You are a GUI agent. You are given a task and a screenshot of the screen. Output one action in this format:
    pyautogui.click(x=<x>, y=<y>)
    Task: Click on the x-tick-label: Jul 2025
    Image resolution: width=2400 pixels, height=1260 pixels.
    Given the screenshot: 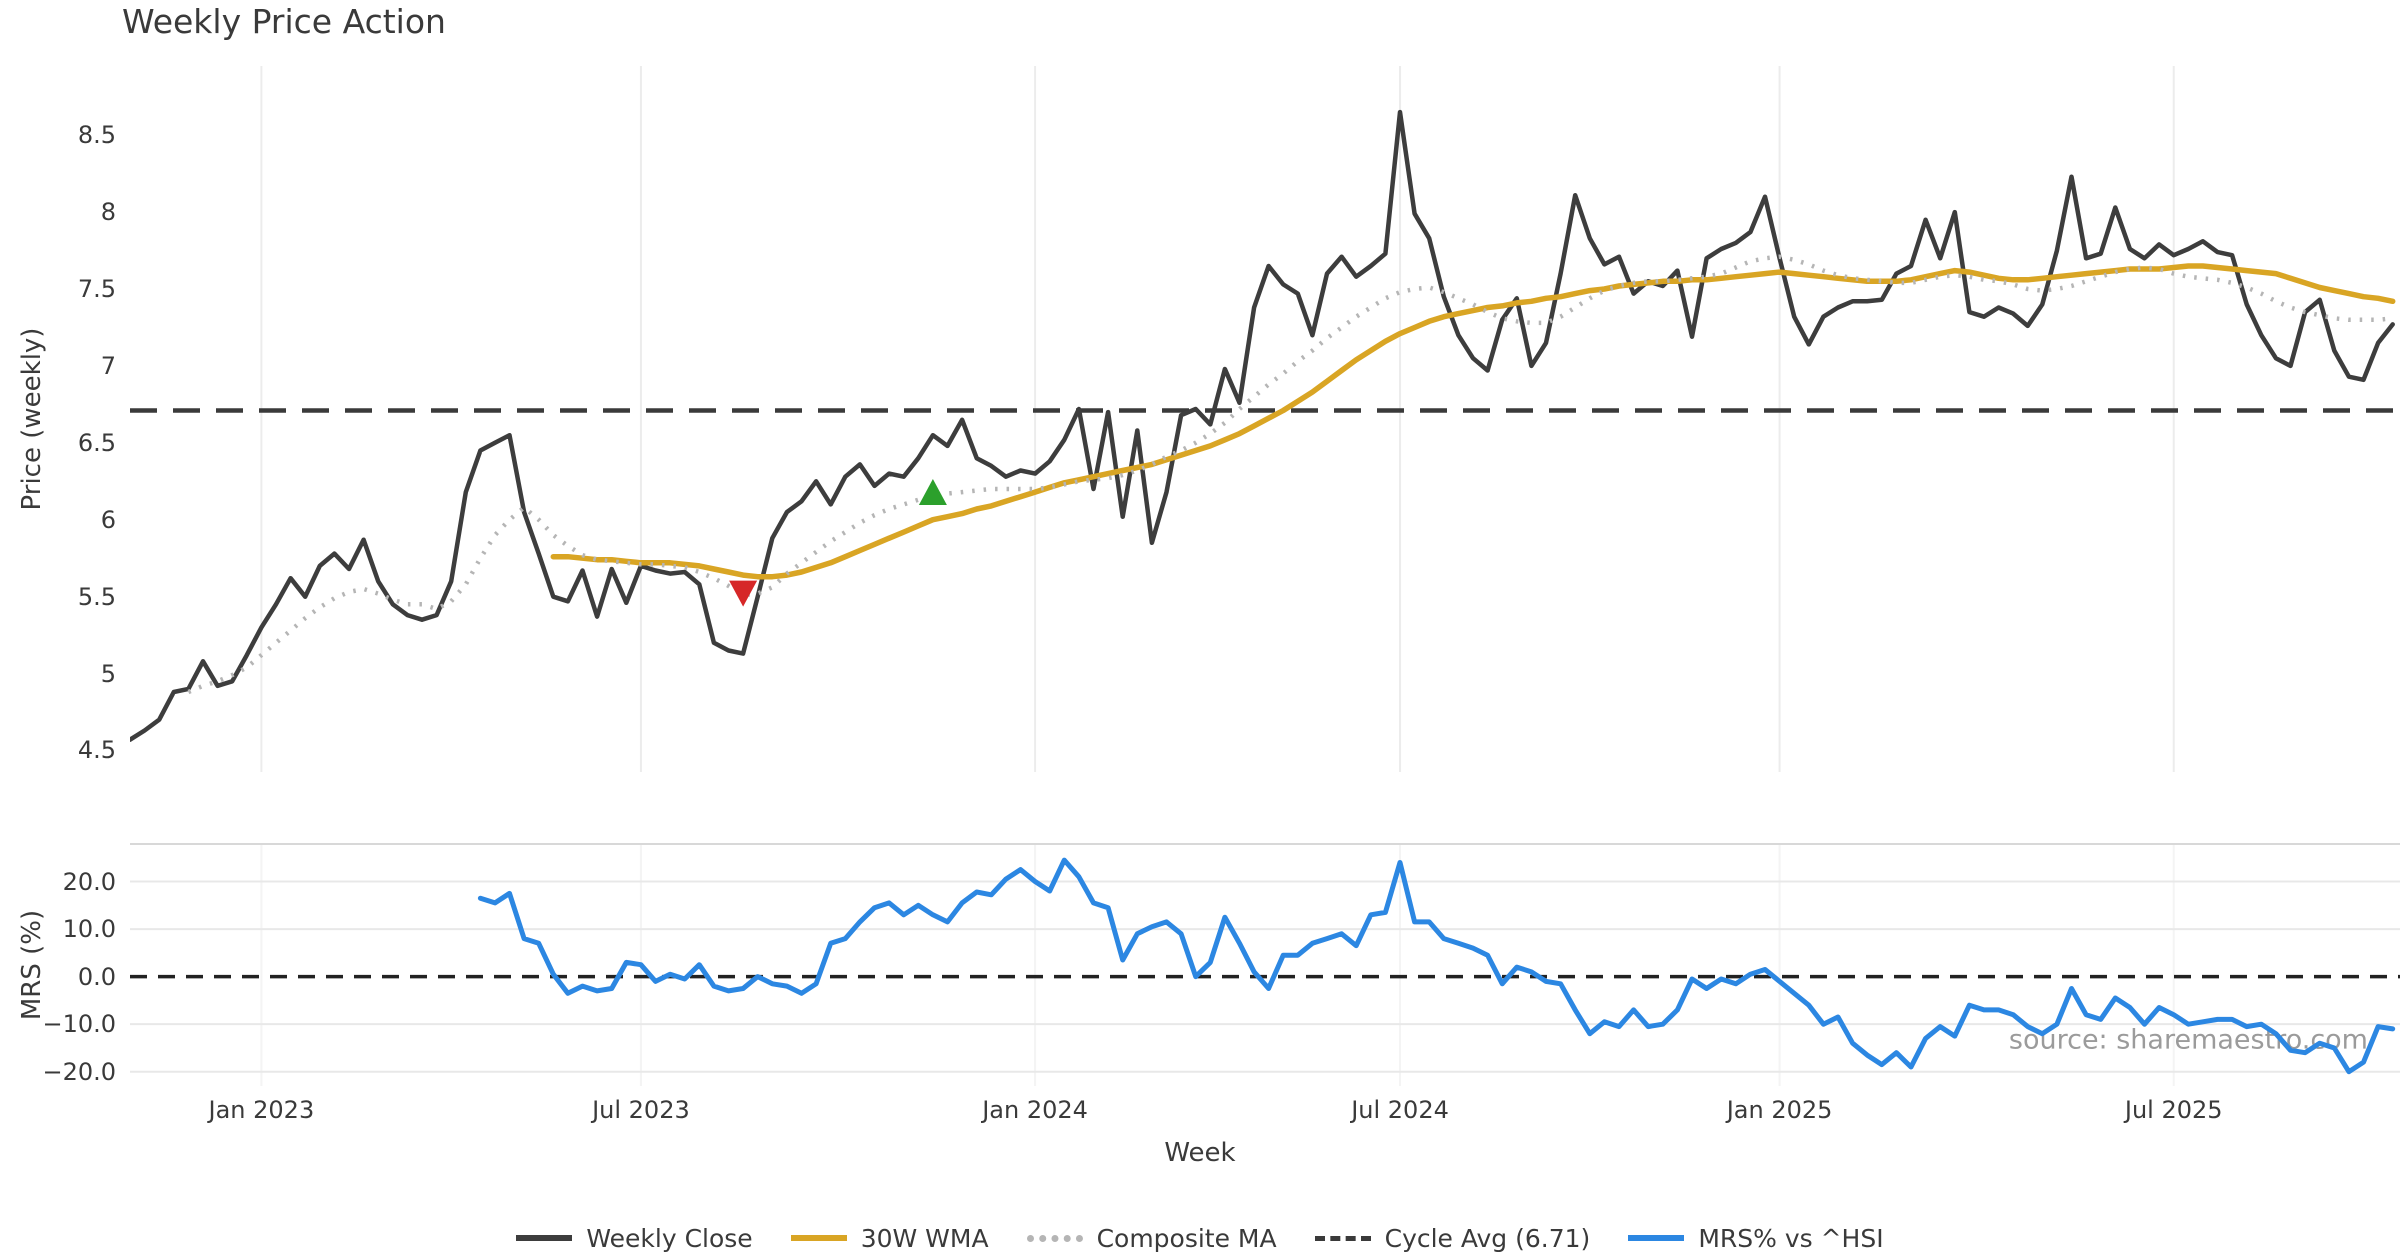 What is the action you would take?
    pyautogui.click(x=2173, y=1110)
    